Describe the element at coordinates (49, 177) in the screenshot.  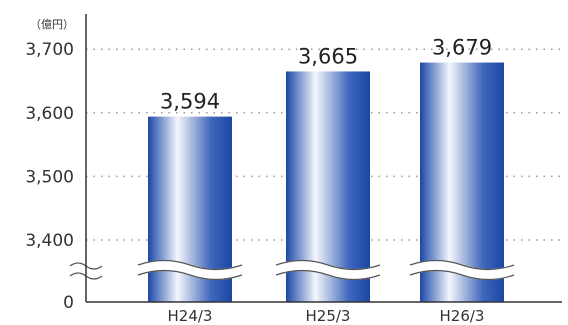
I see `y-tick-label: 3,500` at that location.